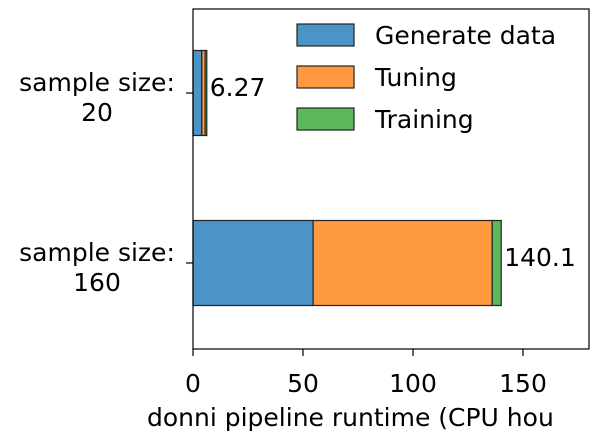  Describe the element at coordinates (523, 383) in the screenshot. I see `x-tick-label: 150` at that location.